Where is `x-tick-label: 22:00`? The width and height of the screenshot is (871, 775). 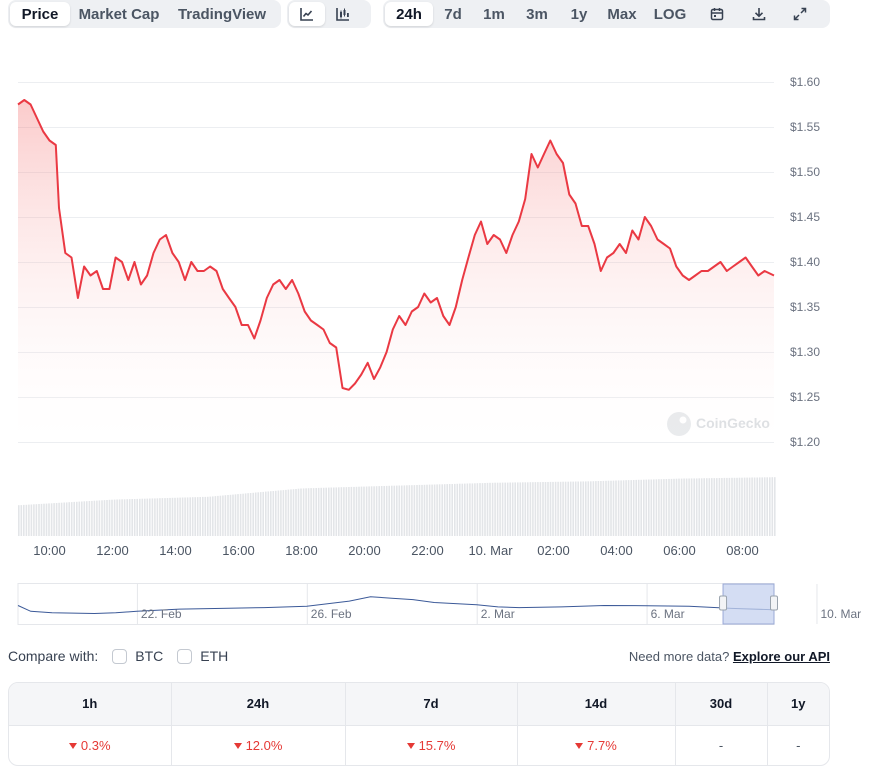
x-tick-label: 22:00 is located at coordinates (427, 550).